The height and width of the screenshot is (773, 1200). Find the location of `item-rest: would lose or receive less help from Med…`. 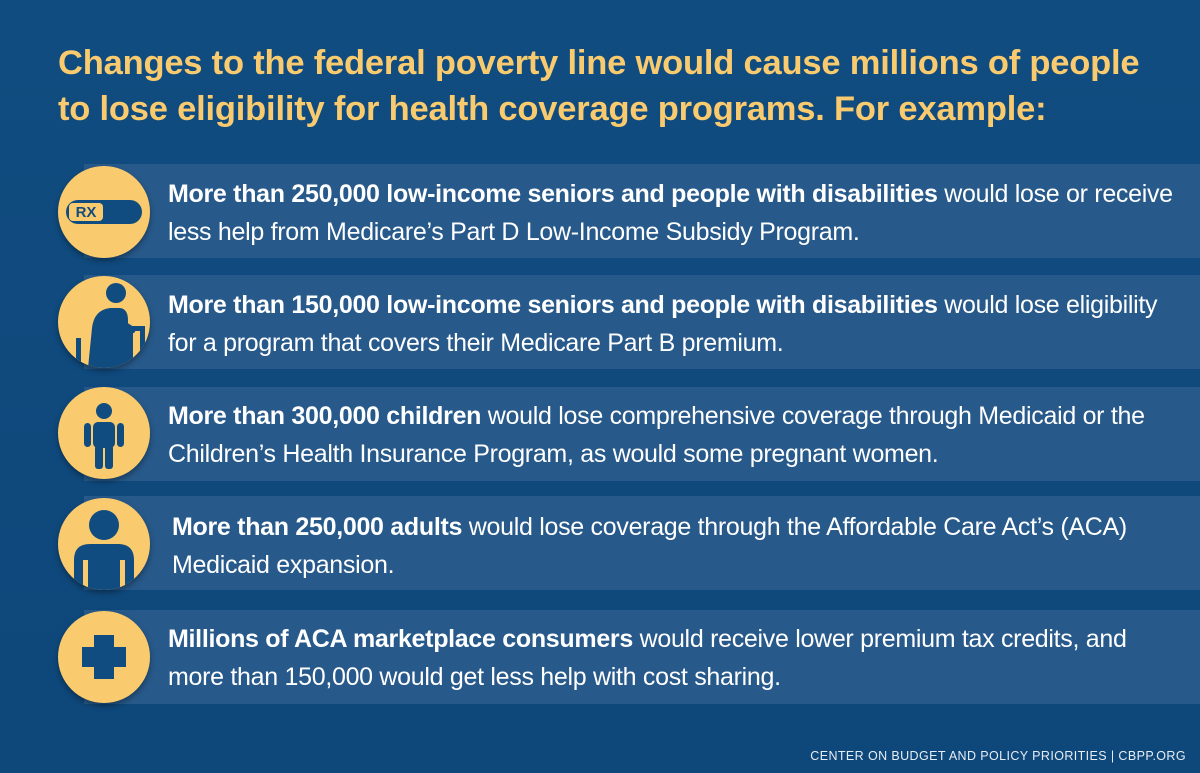

item-rest: would lose or receive less help from Med… is located at coordinates (670, 213).